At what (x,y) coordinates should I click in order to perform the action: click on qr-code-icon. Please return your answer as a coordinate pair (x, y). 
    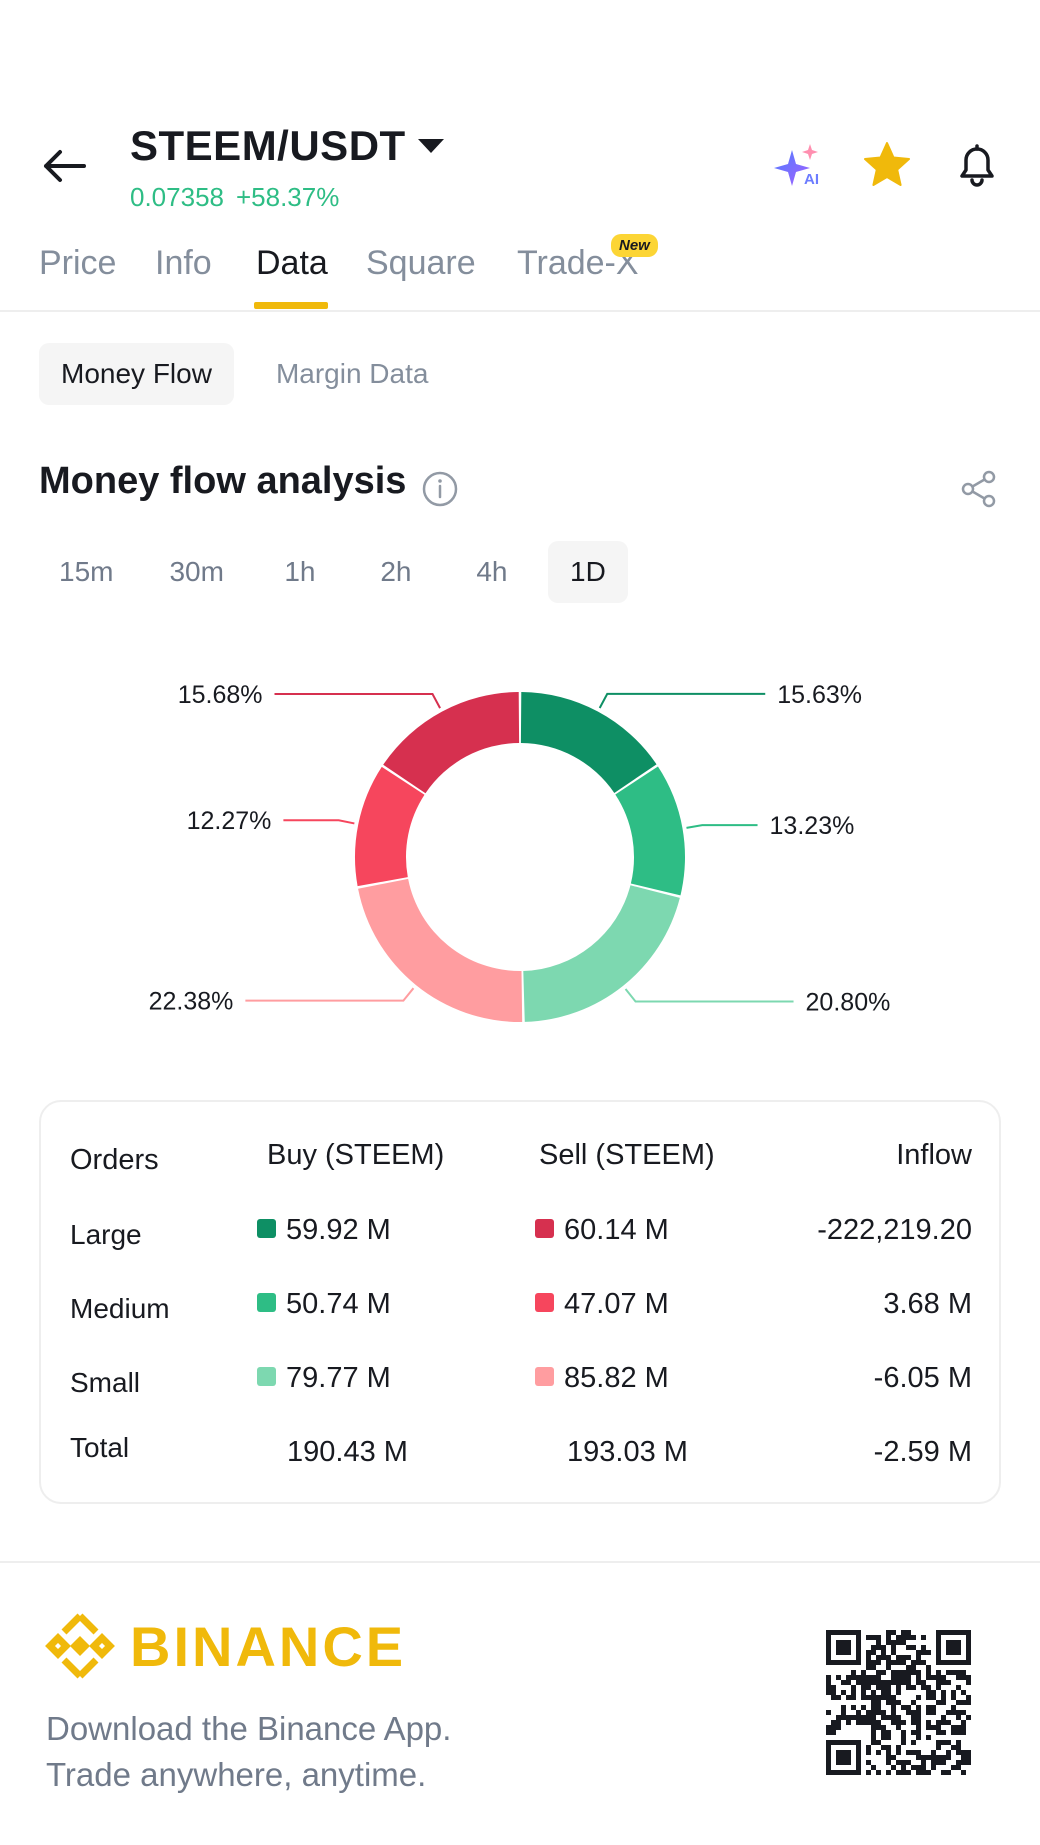
    Looking at the image, I should click on (898, 1702).